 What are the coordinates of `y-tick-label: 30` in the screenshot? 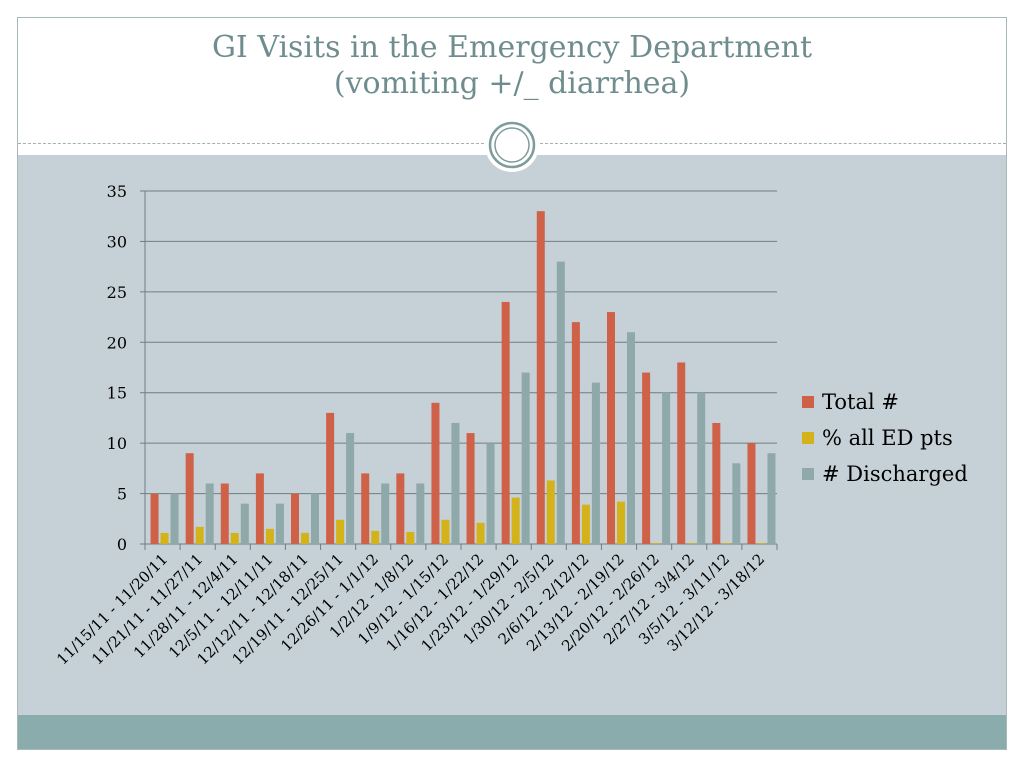 It's located at (117, 241).